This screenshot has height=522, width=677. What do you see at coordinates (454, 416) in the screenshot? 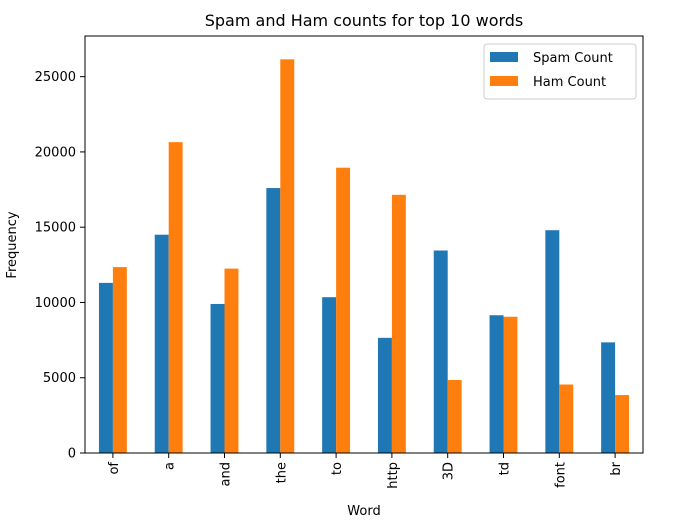
I see `bar-ham-3D` at bounding box center [454, 416].